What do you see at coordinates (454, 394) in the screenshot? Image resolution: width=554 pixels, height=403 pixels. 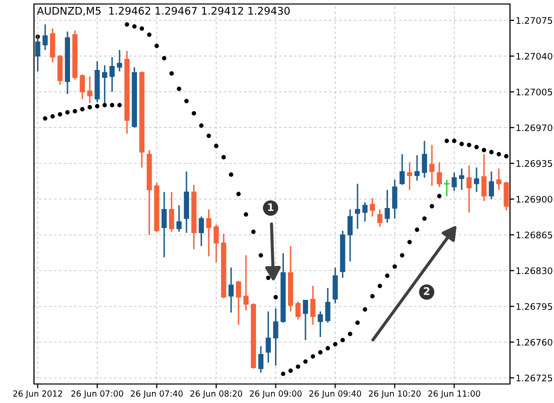 I see `x-tick-label: 26 Jun 11:00` at bounding box center [454, 394].